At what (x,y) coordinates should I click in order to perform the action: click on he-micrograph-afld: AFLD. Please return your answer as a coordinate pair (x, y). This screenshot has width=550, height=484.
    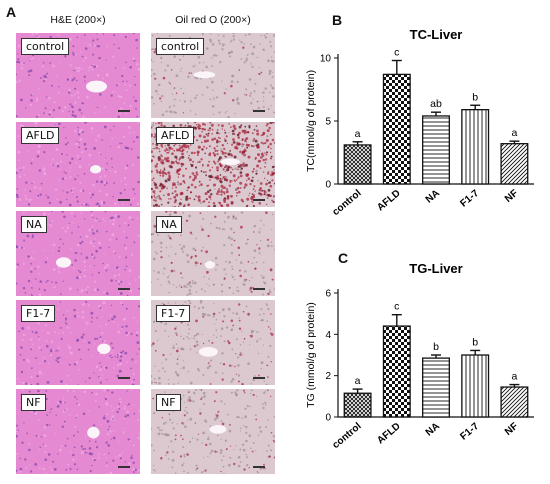
    Looking at the image, I should click on (78, 164).